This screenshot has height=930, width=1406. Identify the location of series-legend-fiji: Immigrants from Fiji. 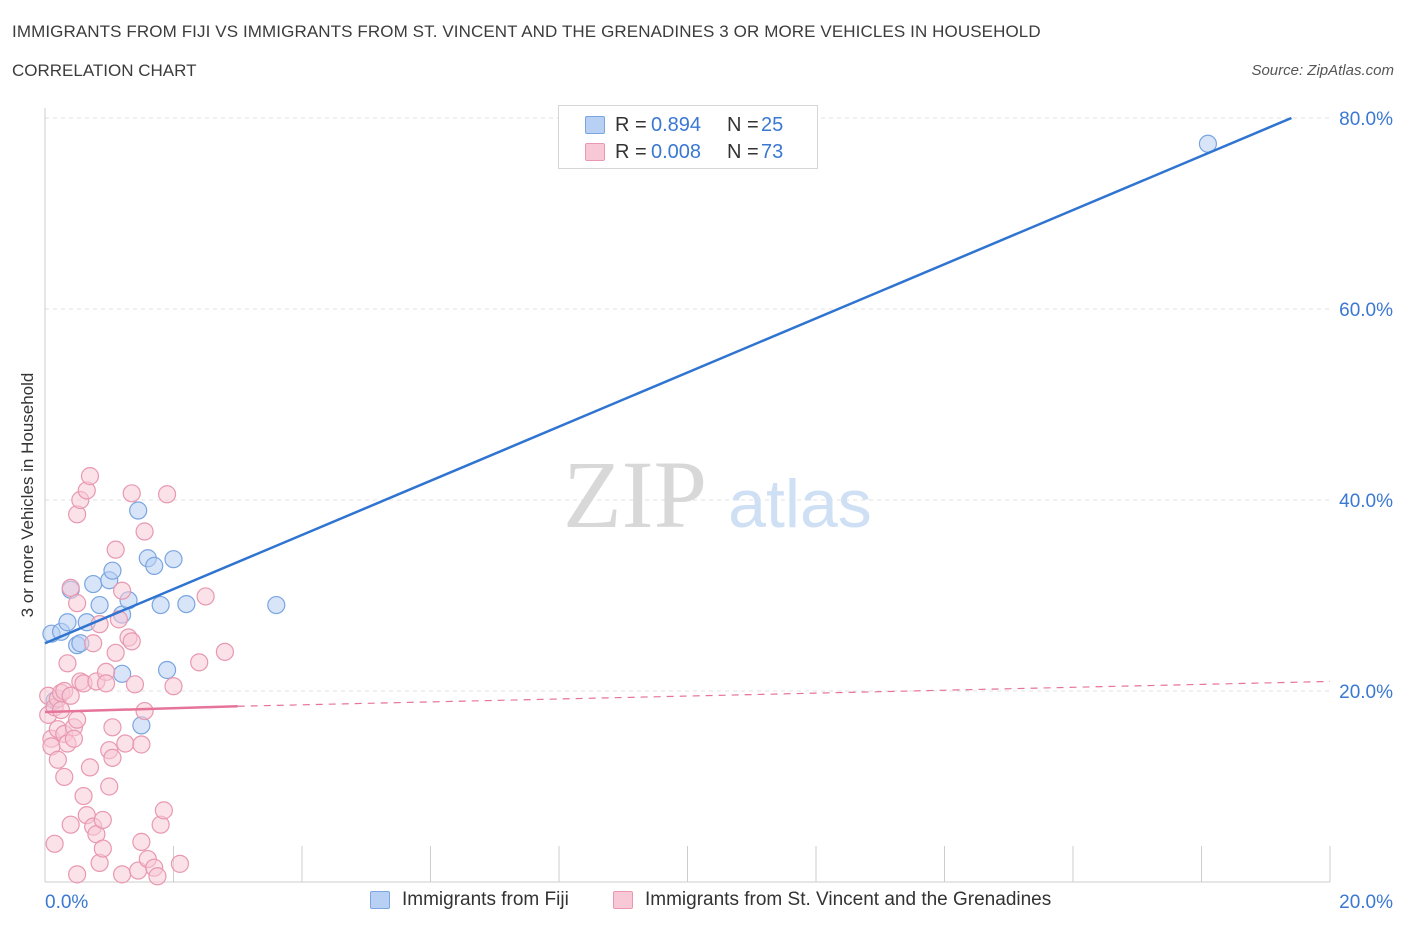
(469, 900).